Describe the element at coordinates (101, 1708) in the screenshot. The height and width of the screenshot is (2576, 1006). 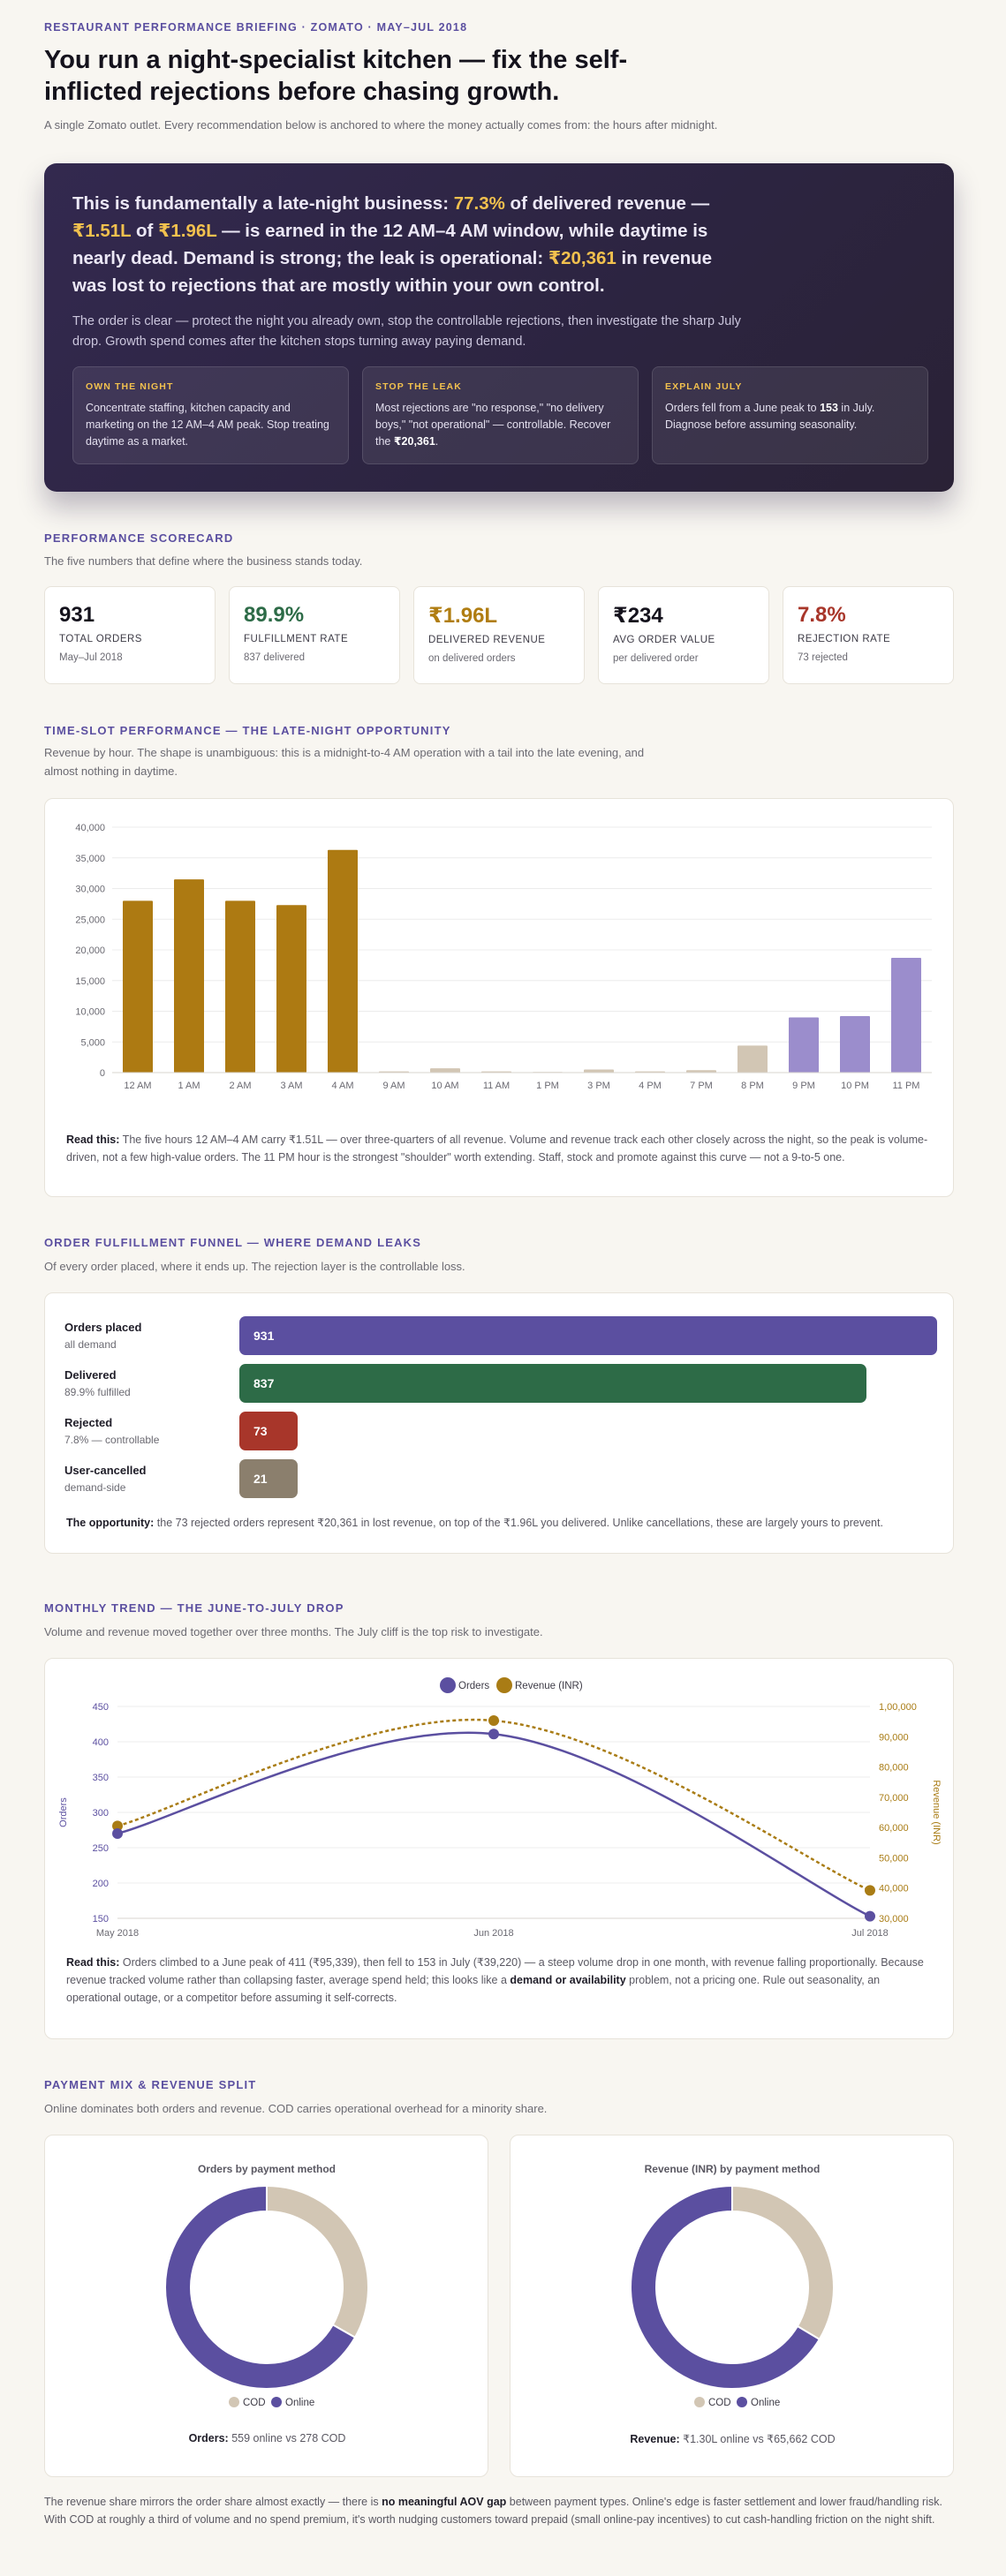
I see `y-tick-label: 450` at that location.